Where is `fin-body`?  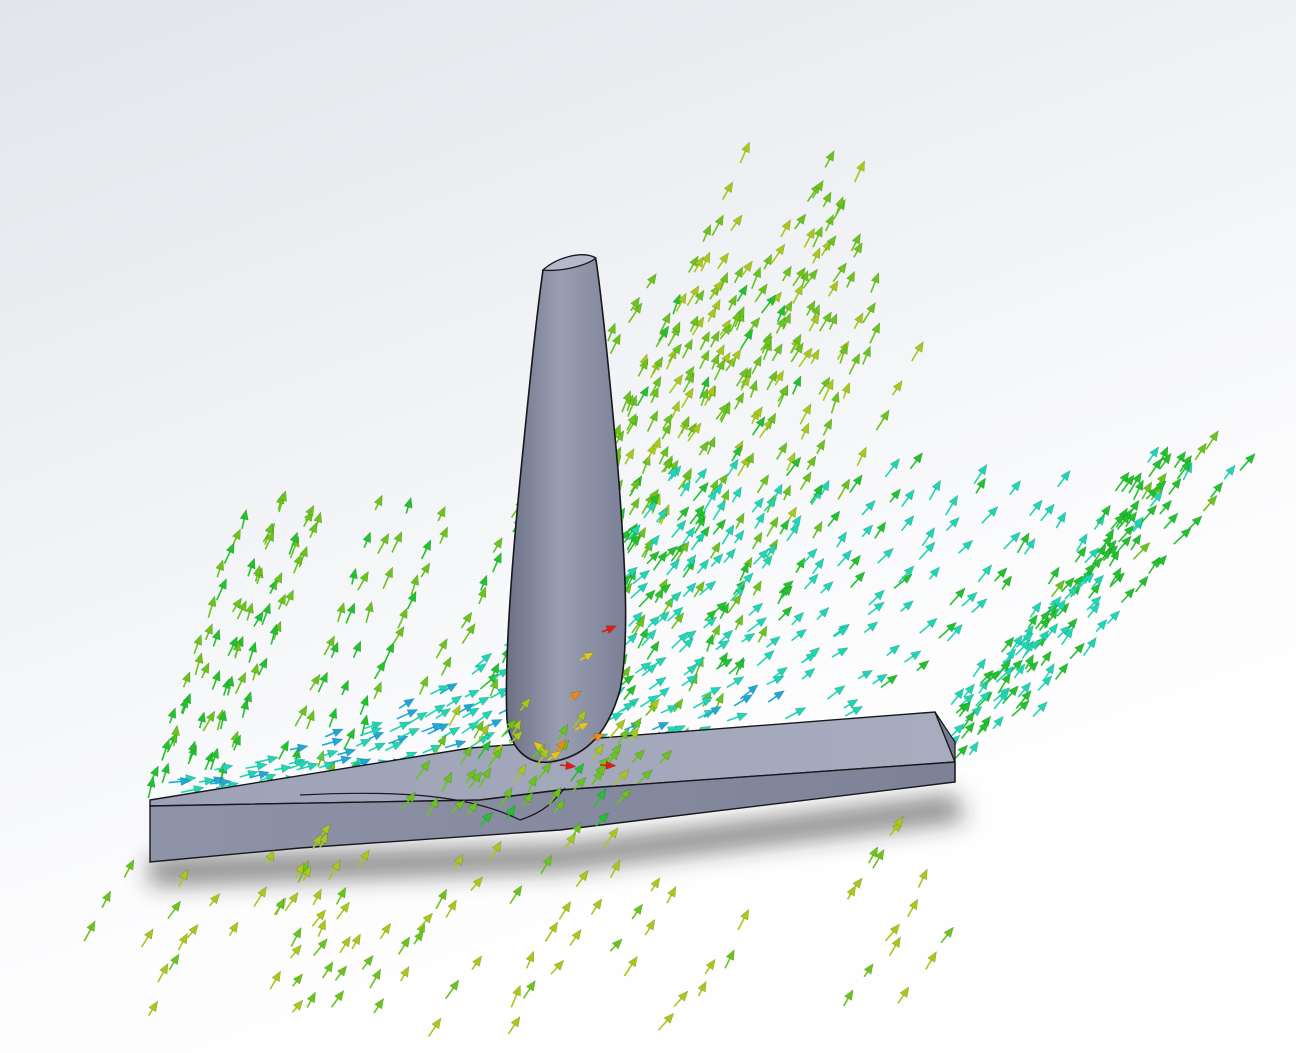 fin-body is located at coordinates (566, 509).